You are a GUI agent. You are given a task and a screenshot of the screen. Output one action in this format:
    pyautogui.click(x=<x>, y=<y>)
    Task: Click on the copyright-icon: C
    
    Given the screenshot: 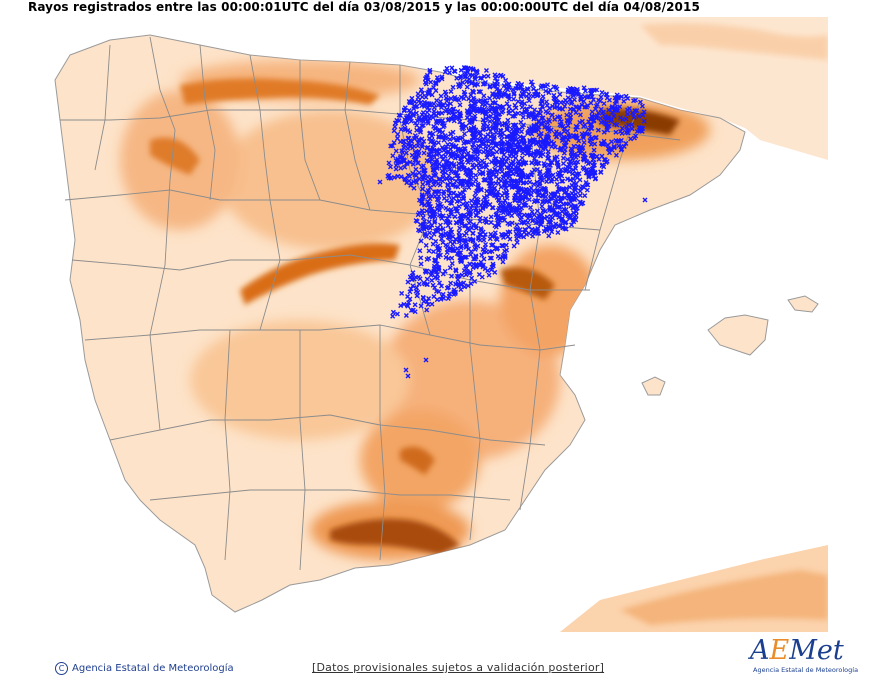 What is the action you would take?
    pyautogui.click(x=61, y=668)
    